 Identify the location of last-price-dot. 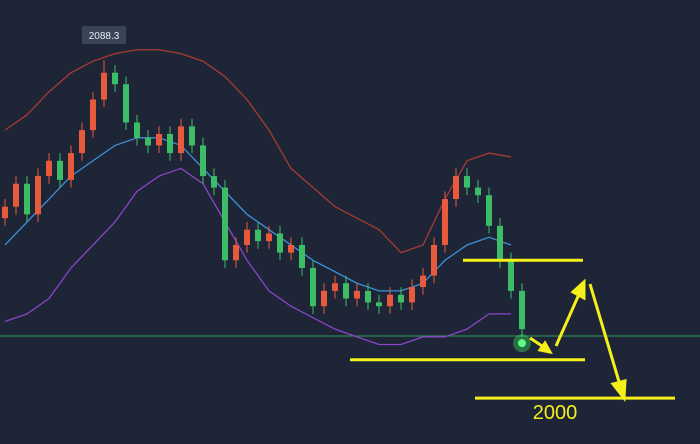
(522, 343).